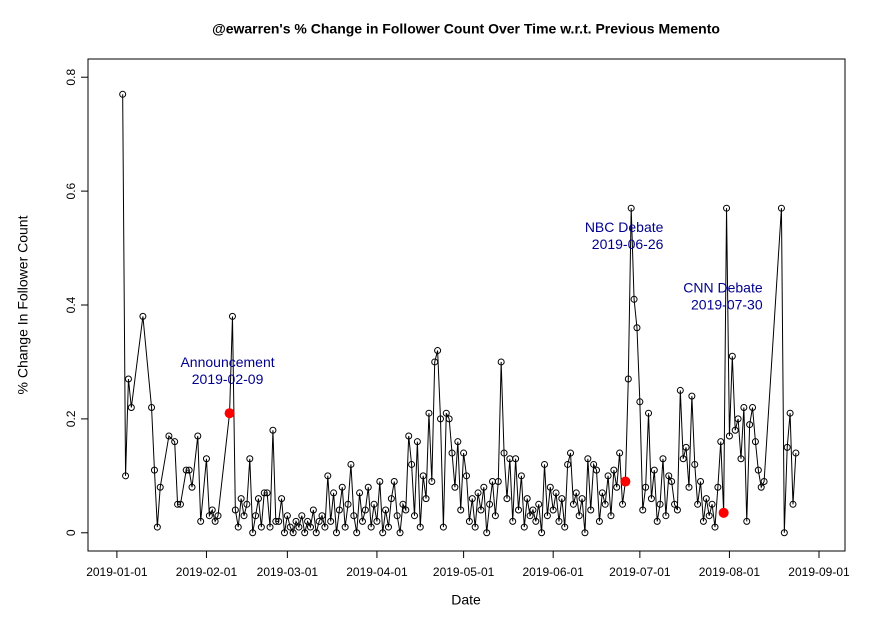  Describe the element at coordinates (723, 288) in the screenshot. I see `annotation-label: CNN Debate` at that location.